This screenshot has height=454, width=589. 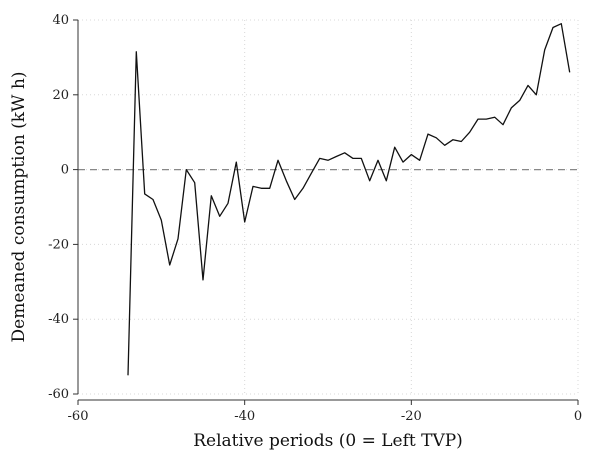 What do you see at coordinates (19, 207) in the screenshot?
I see `y-axis-title: Demeaned consumption (kW h)` at bounding box center [19, 207].